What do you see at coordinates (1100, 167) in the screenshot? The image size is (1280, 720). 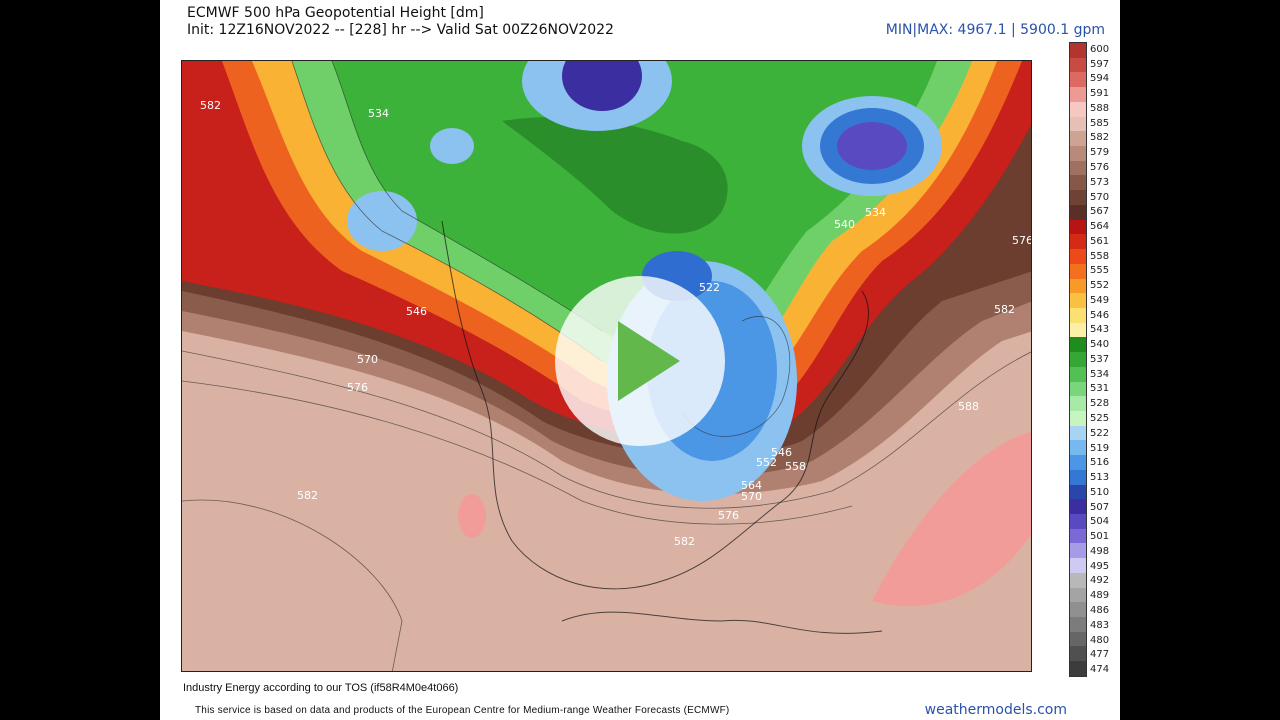 I see `color-scale-tick: 576` at bounding box center [1100, 167].